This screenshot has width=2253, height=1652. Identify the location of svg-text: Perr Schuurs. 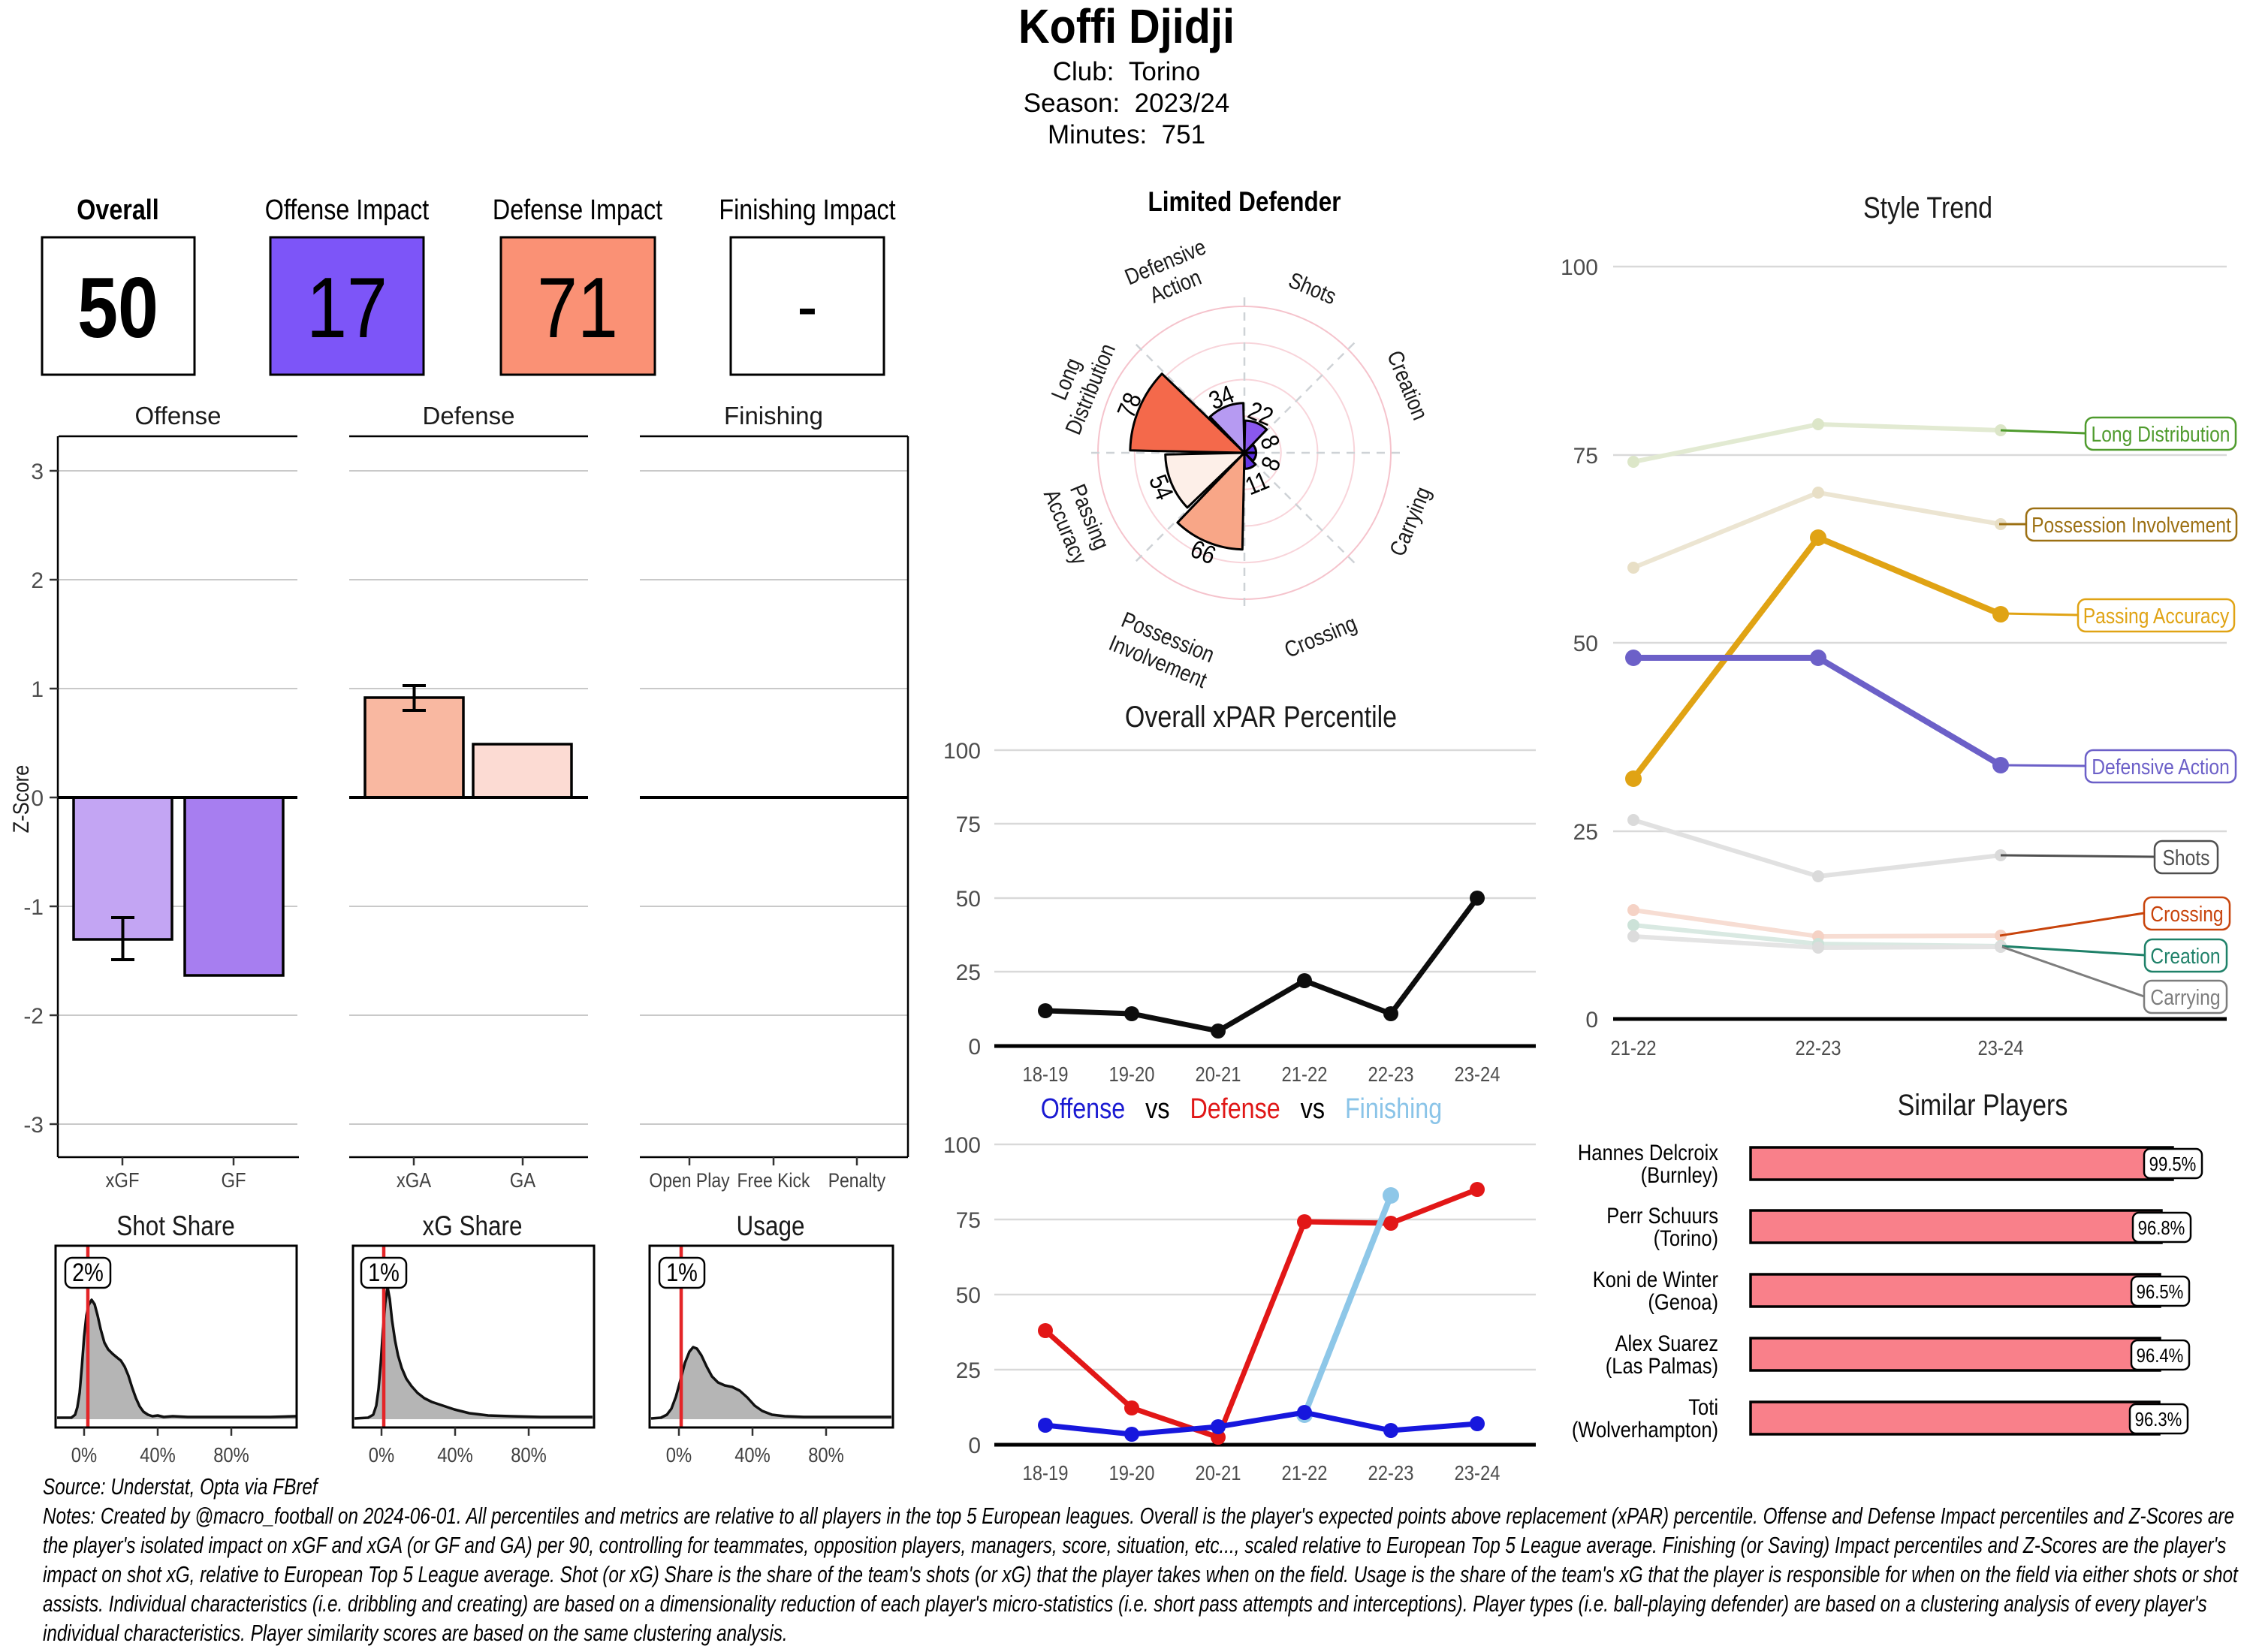
(1662, 1216).